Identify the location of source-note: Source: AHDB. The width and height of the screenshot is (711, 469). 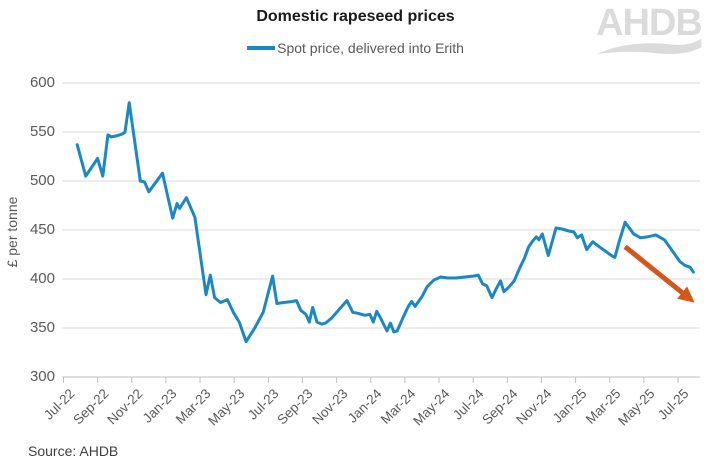
(73, 451).